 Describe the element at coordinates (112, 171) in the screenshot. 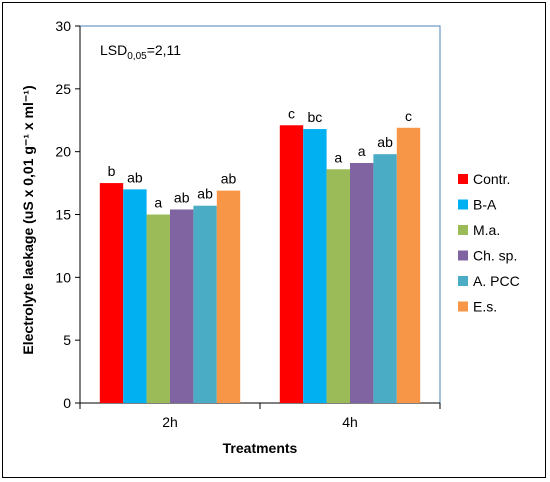

I see `bar-label: b` at that location.